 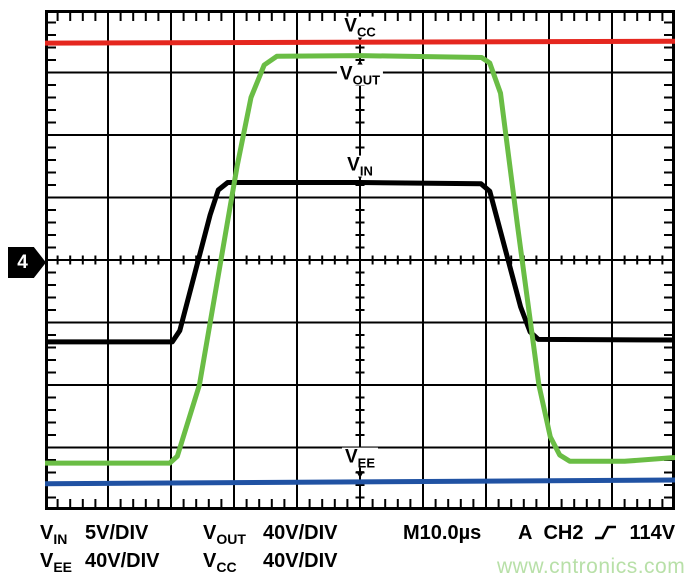 What do you see at coordinates (224, 534) in the screenshot?
I see `vout-label: VOUT` at bounding box center [224, 534].